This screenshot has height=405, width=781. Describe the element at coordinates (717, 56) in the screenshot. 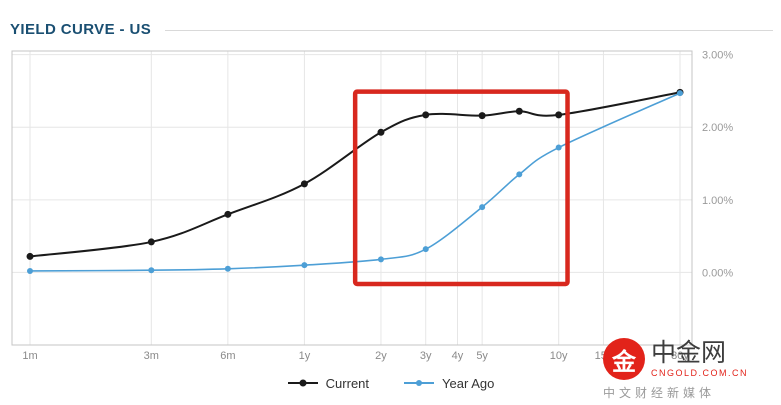

I see `y-axis-label: 3.00%` at that location.